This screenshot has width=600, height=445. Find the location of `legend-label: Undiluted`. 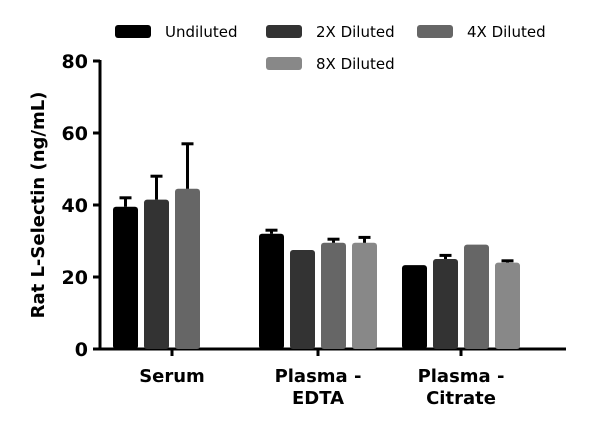

legend-label: Undiluted is located at coordinates (201, 32).